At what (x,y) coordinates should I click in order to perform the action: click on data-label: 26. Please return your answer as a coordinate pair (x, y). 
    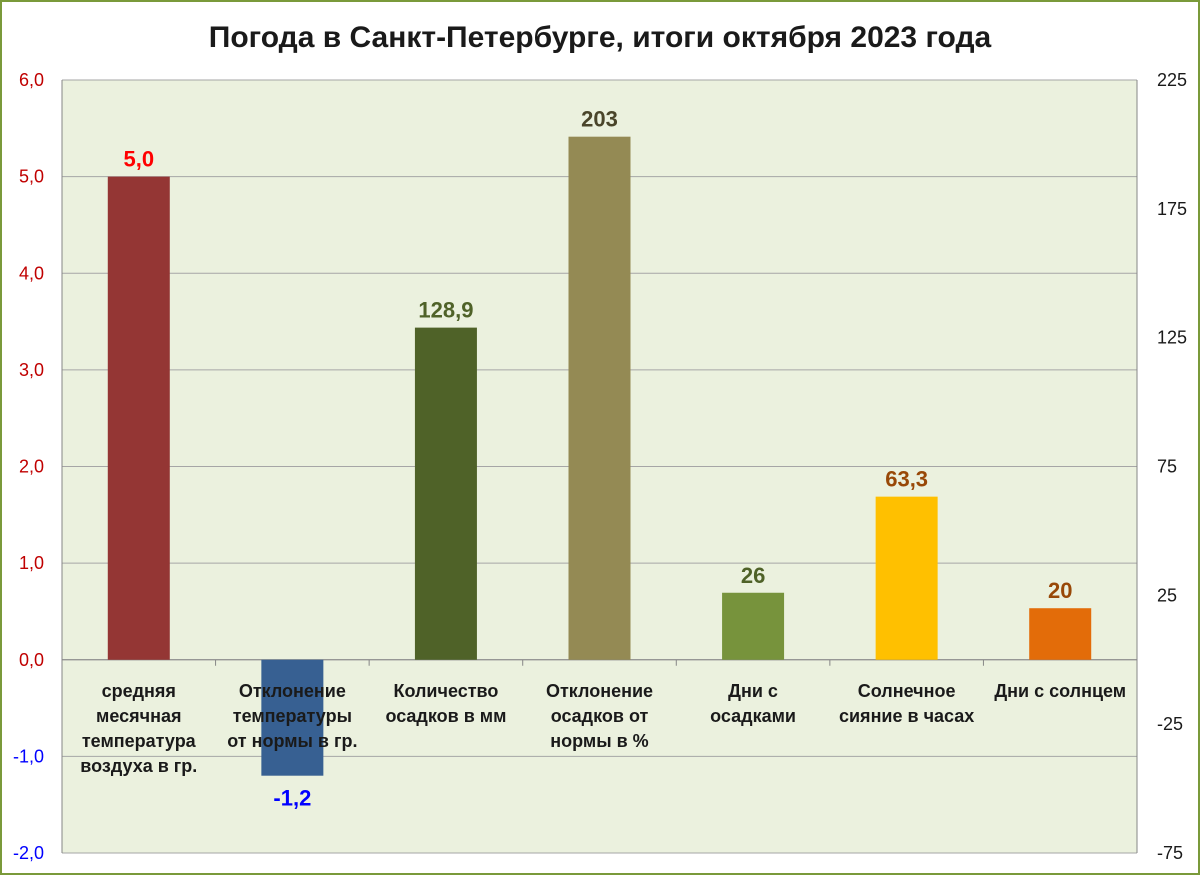
    Looking at the image, I should click on (753, 575).